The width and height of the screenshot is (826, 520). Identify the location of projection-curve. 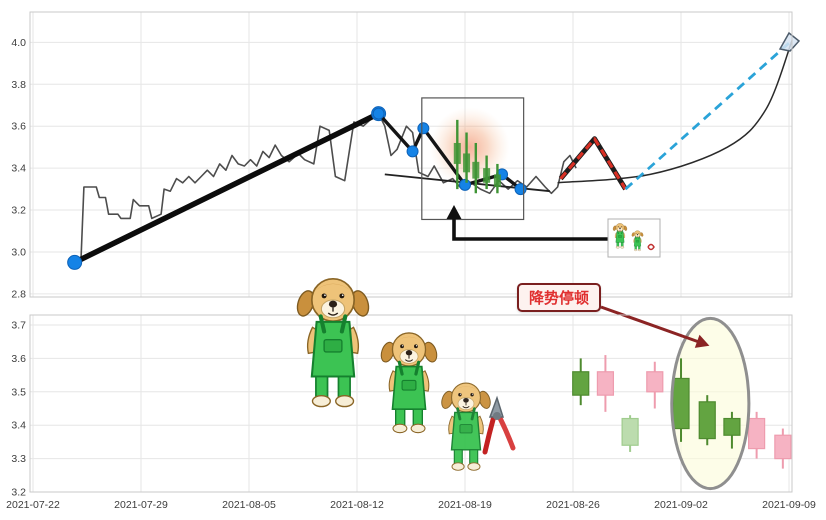
(675, 112).